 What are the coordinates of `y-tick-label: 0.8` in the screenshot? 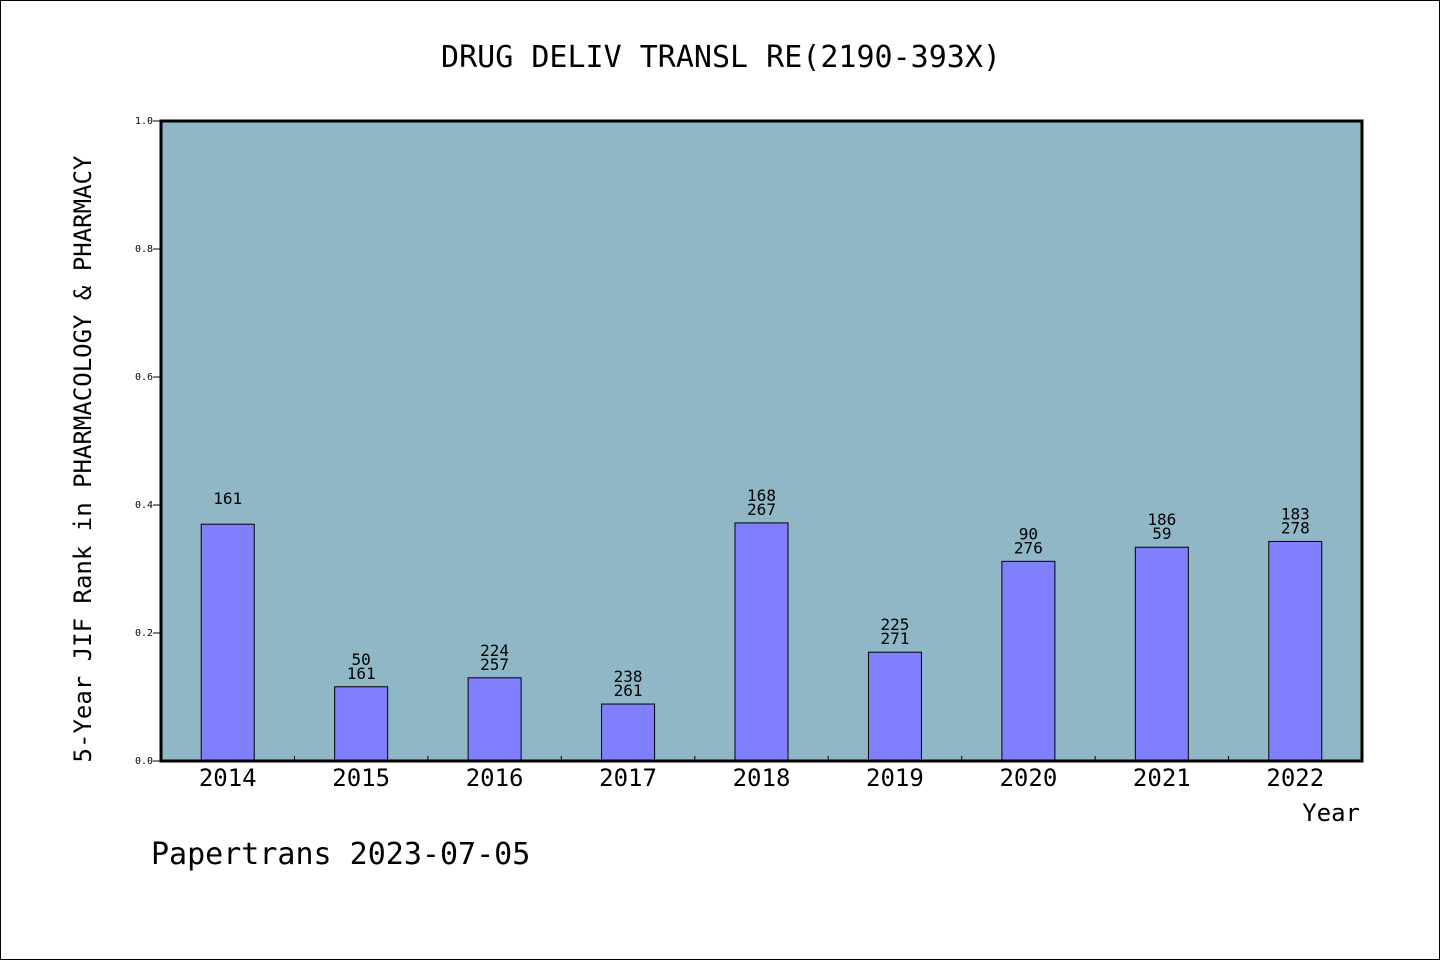 It's located at (144, 249).